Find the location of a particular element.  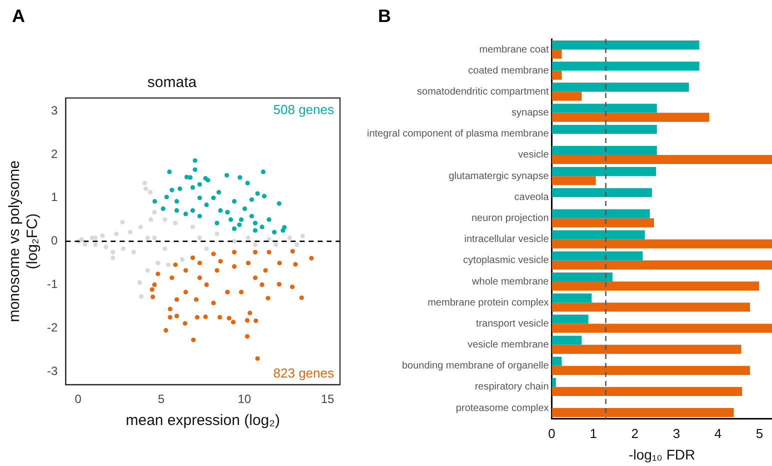

y-tick-label: neuron projection is located at coordinates (510, 218).